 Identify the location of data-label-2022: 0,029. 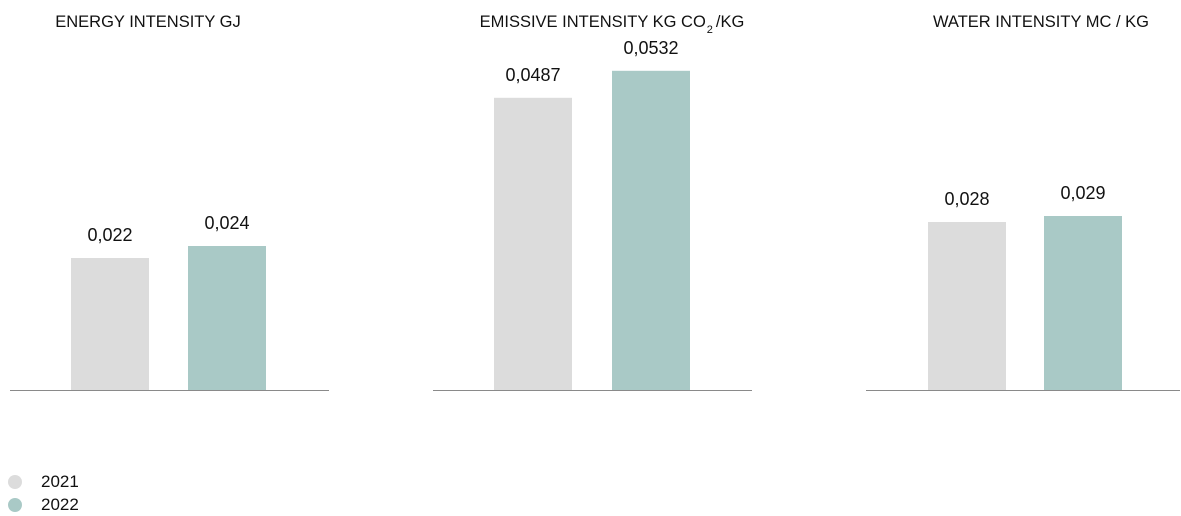
(1082, 193).